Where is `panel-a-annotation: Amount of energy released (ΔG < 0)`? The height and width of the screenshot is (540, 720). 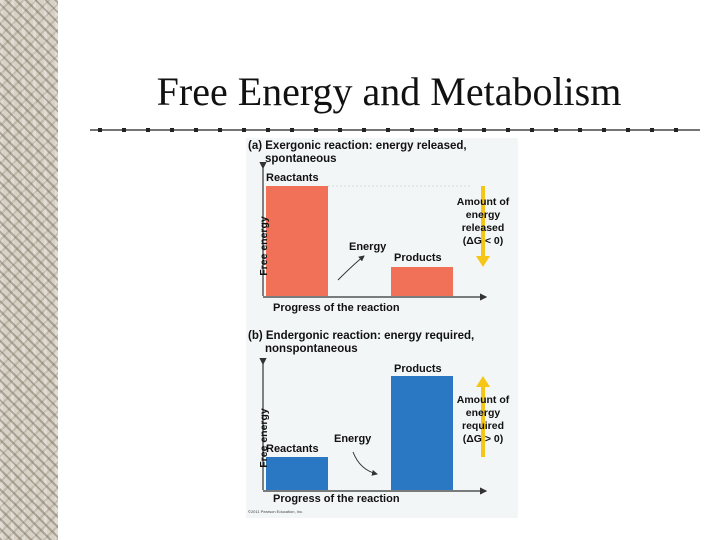 panel-a-annotation: Amount of energy released (ΔG < 0) is located at coordinates (483, 221).